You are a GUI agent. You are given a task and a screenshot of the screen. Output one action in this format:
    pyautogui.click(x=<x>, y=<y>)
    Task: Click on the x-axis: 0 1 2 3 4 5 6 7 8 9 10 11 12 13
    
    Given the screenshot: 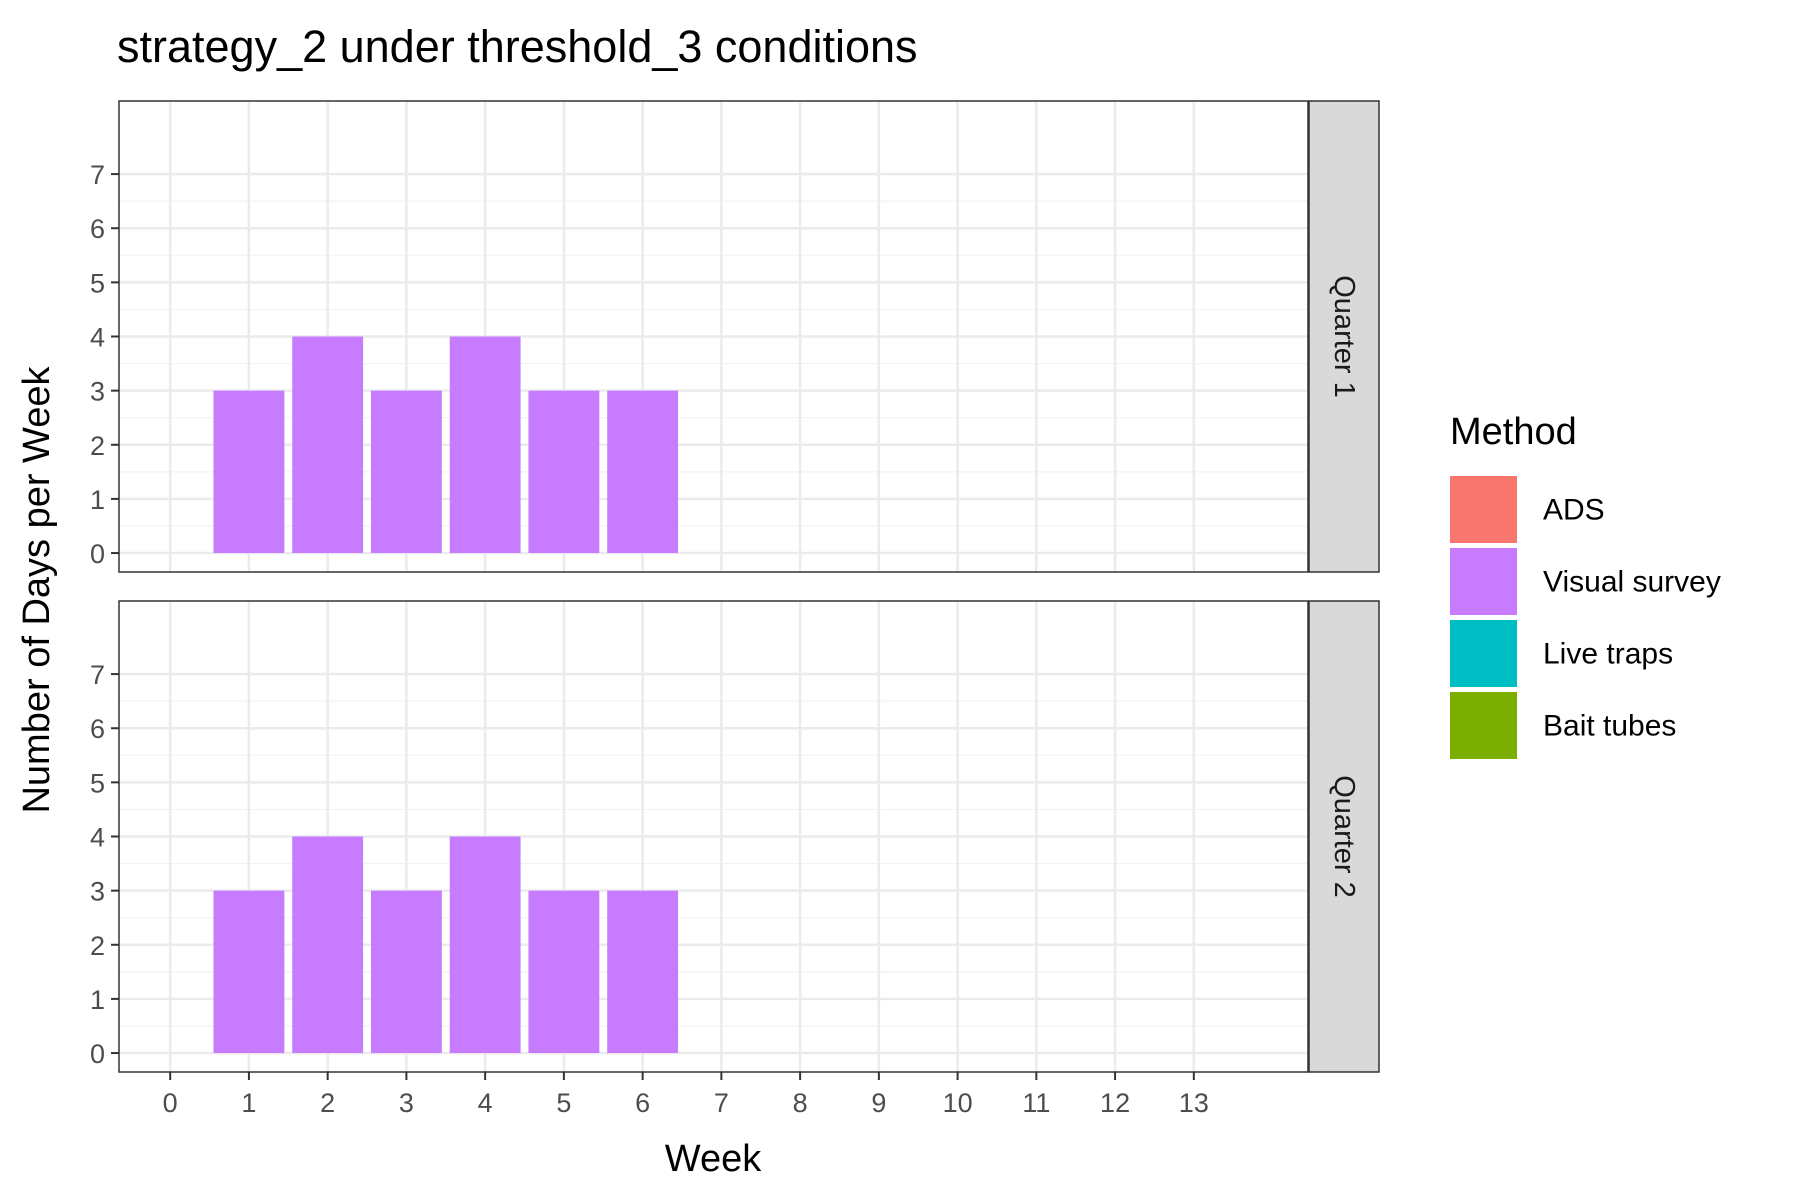 What is the action you would take?
    pyautogui.click(x=686, y=1095)
    